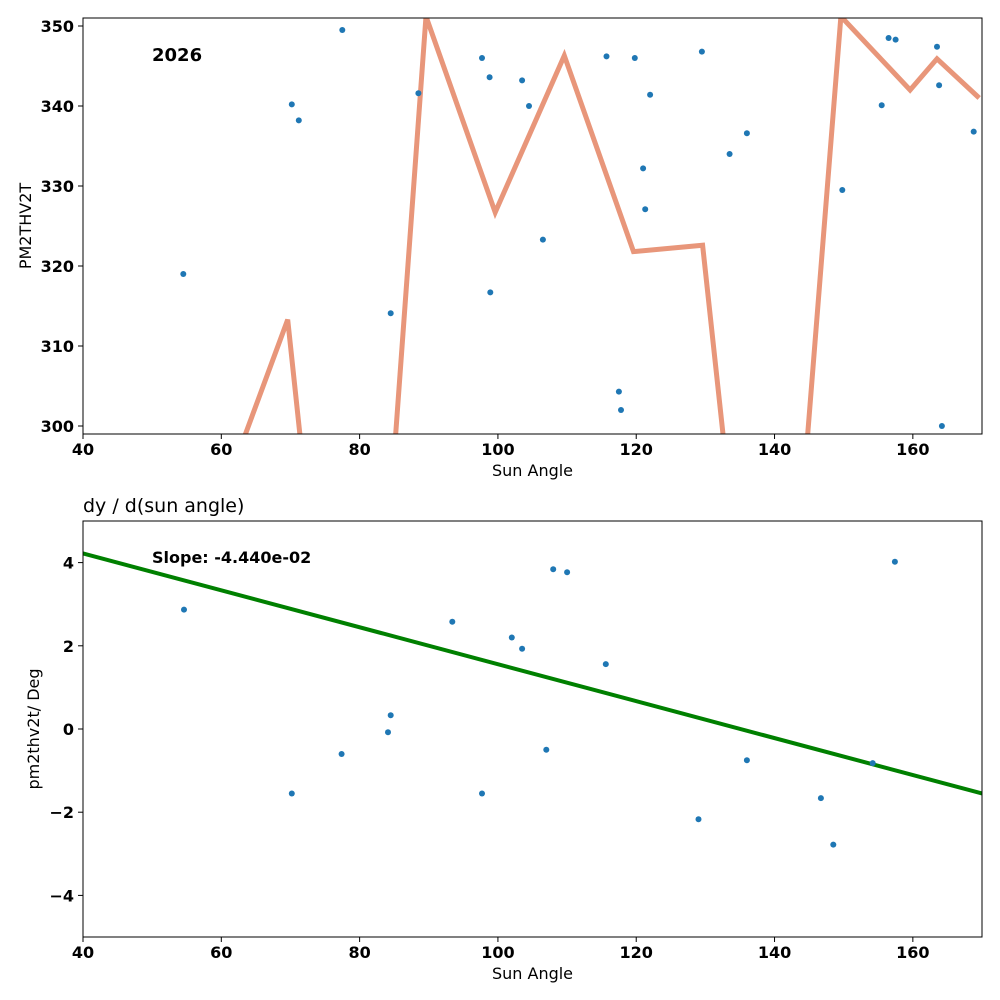  What do you see at coordinates (163, 506) in the screenshot?
I see `chart-title: dy / d(sun angle)` at bounding box center [163, 506].